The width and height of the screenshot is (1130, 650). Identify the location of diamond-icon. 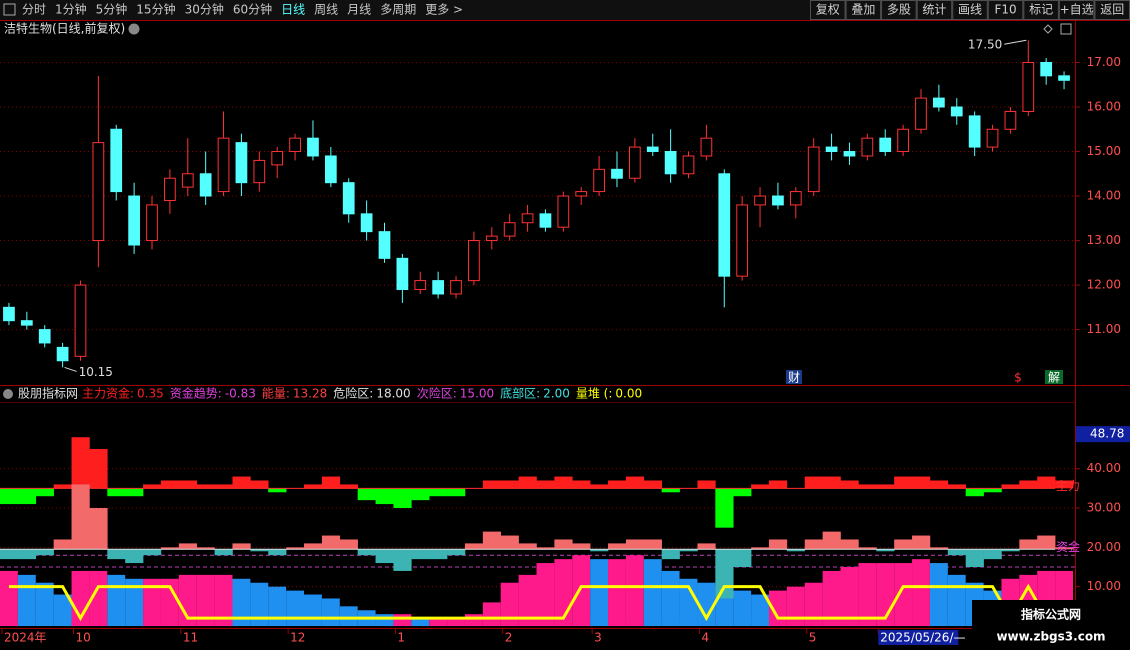
(1048, 29).